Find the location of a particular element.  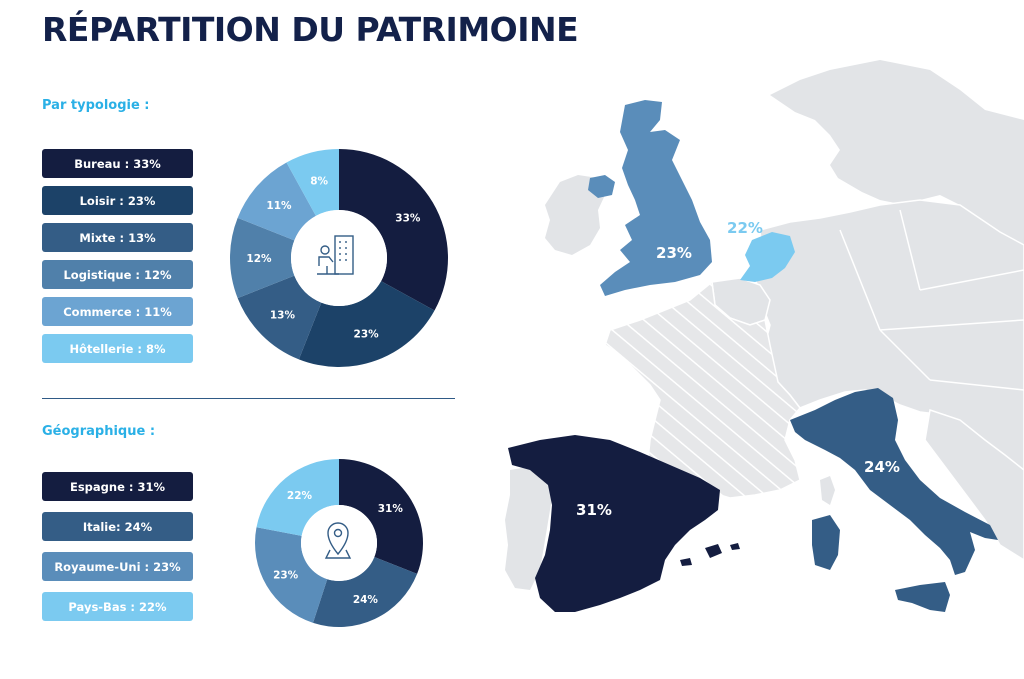

office-worker-icon is located at coordinates (335, 255).